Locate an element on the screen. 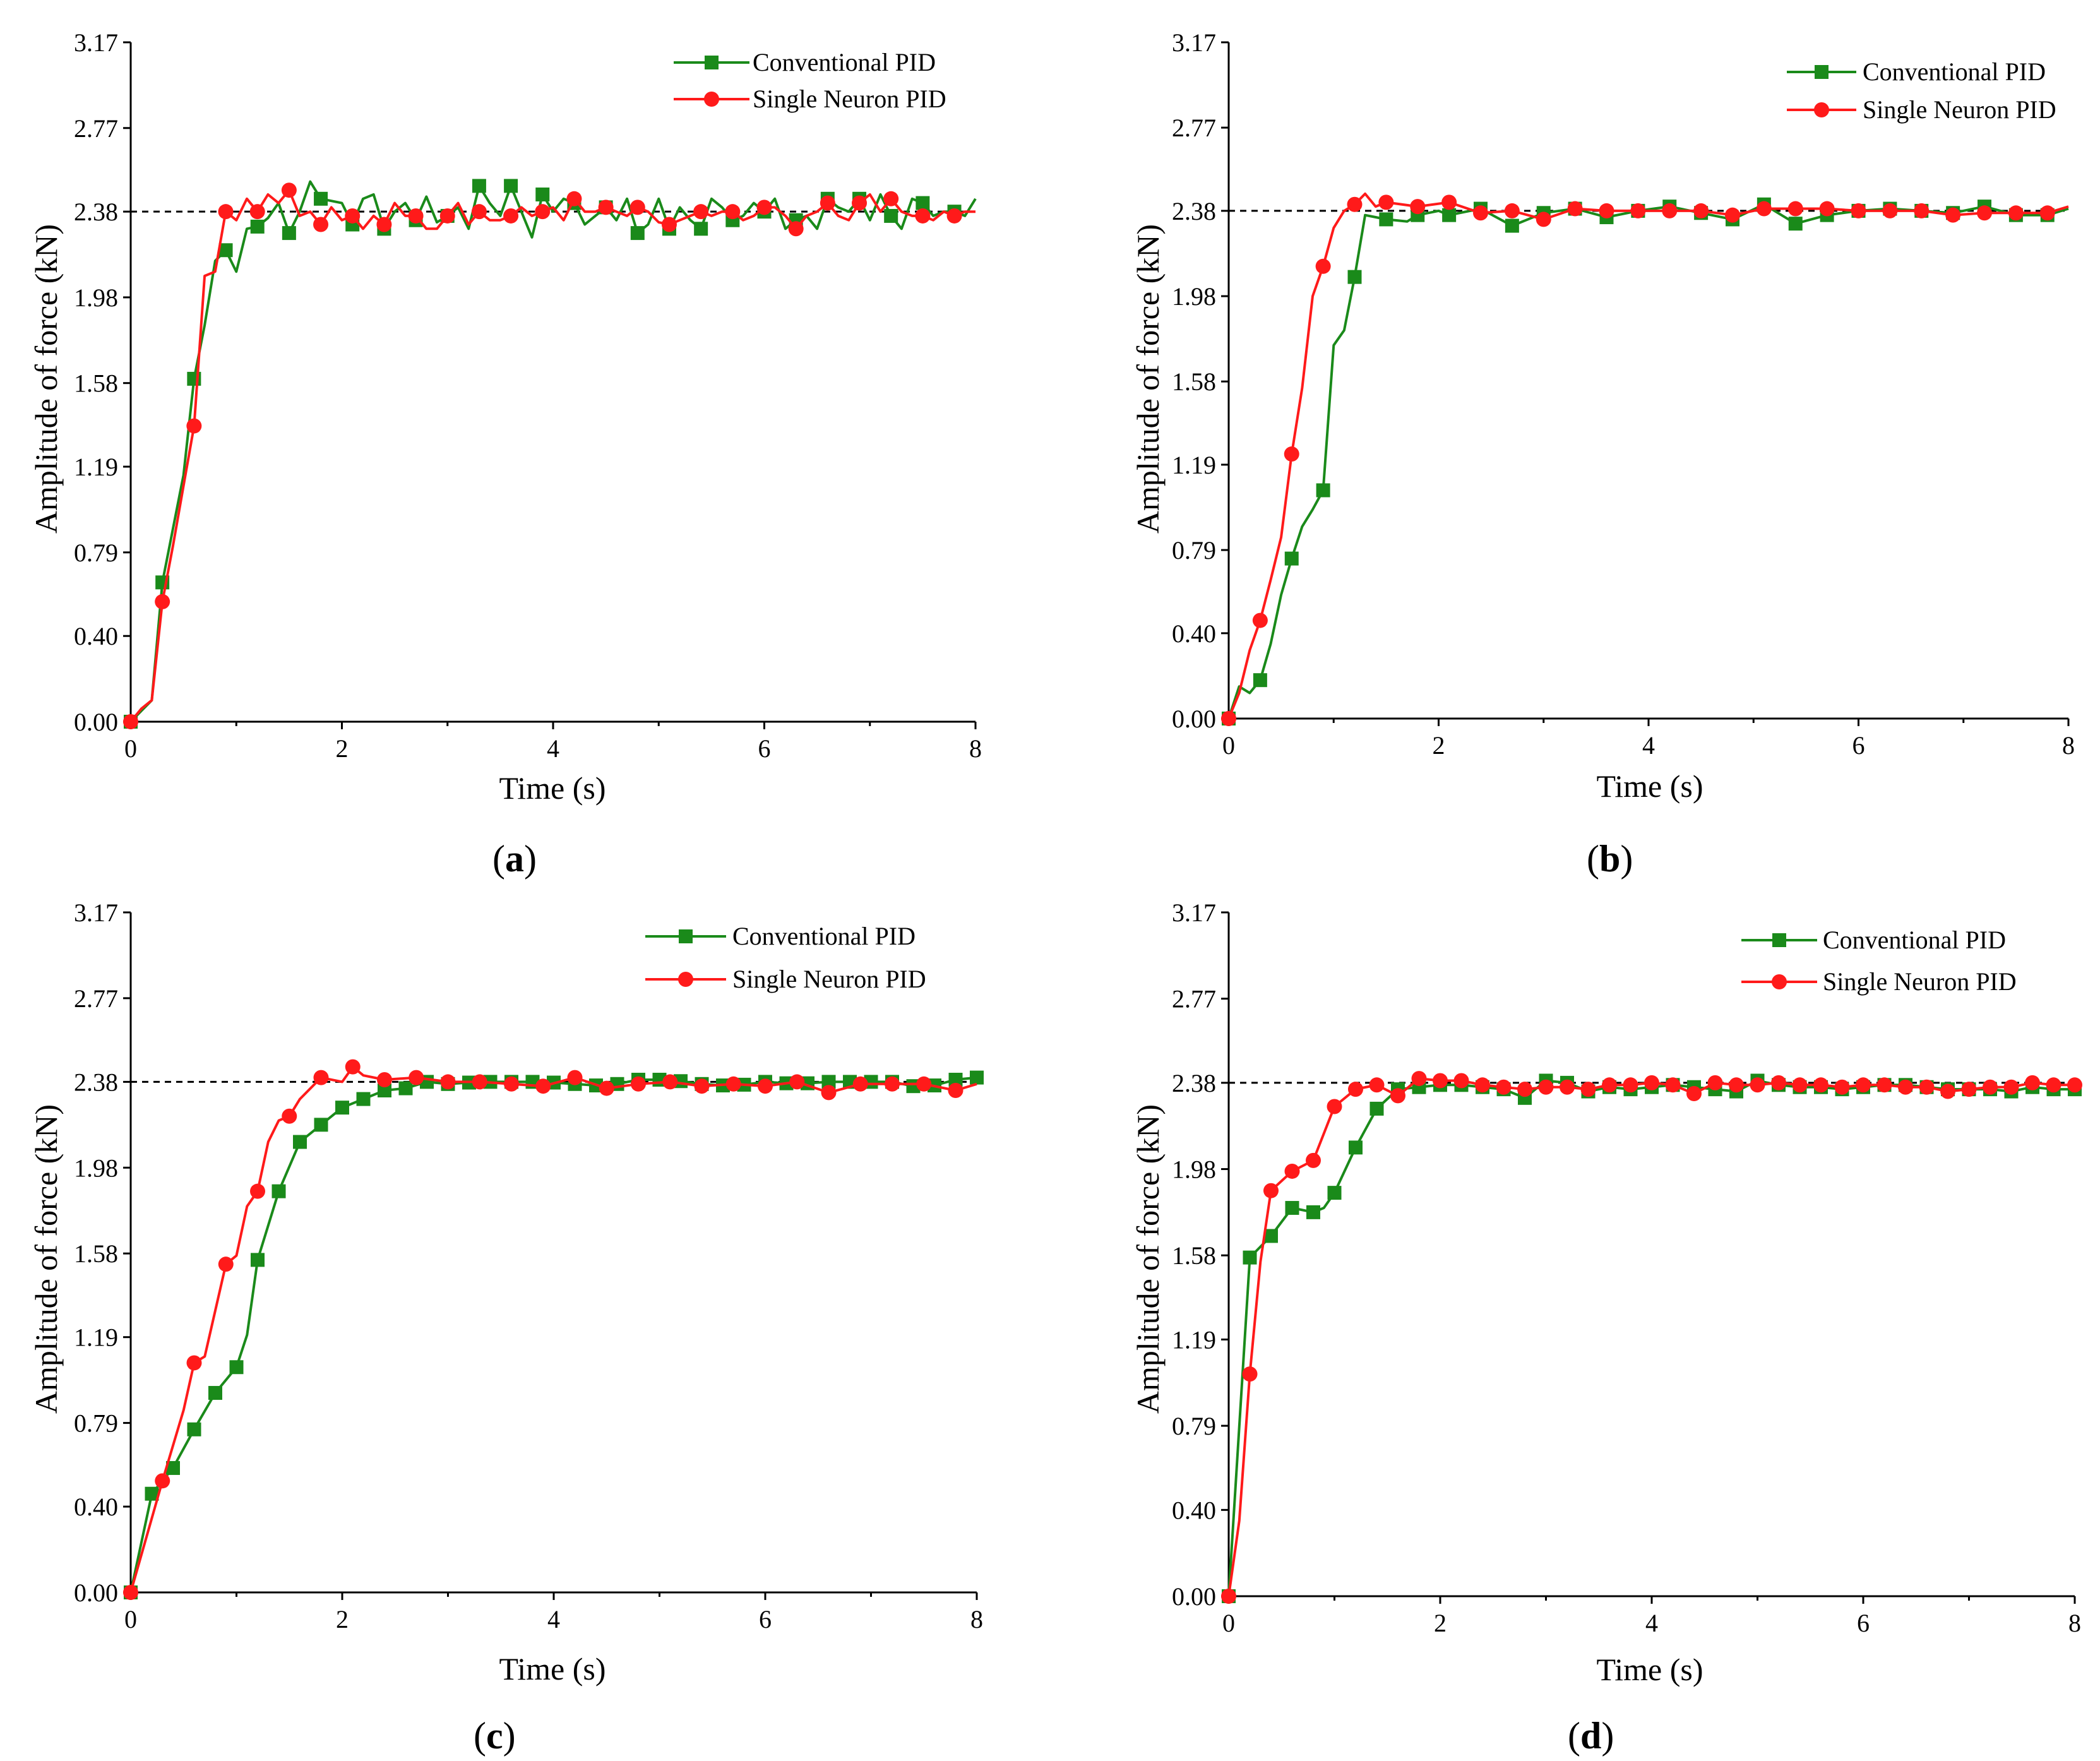 This screenshot has height=1761, width=2100. panel-label-a: (a) is located at coordinates (514, 859).